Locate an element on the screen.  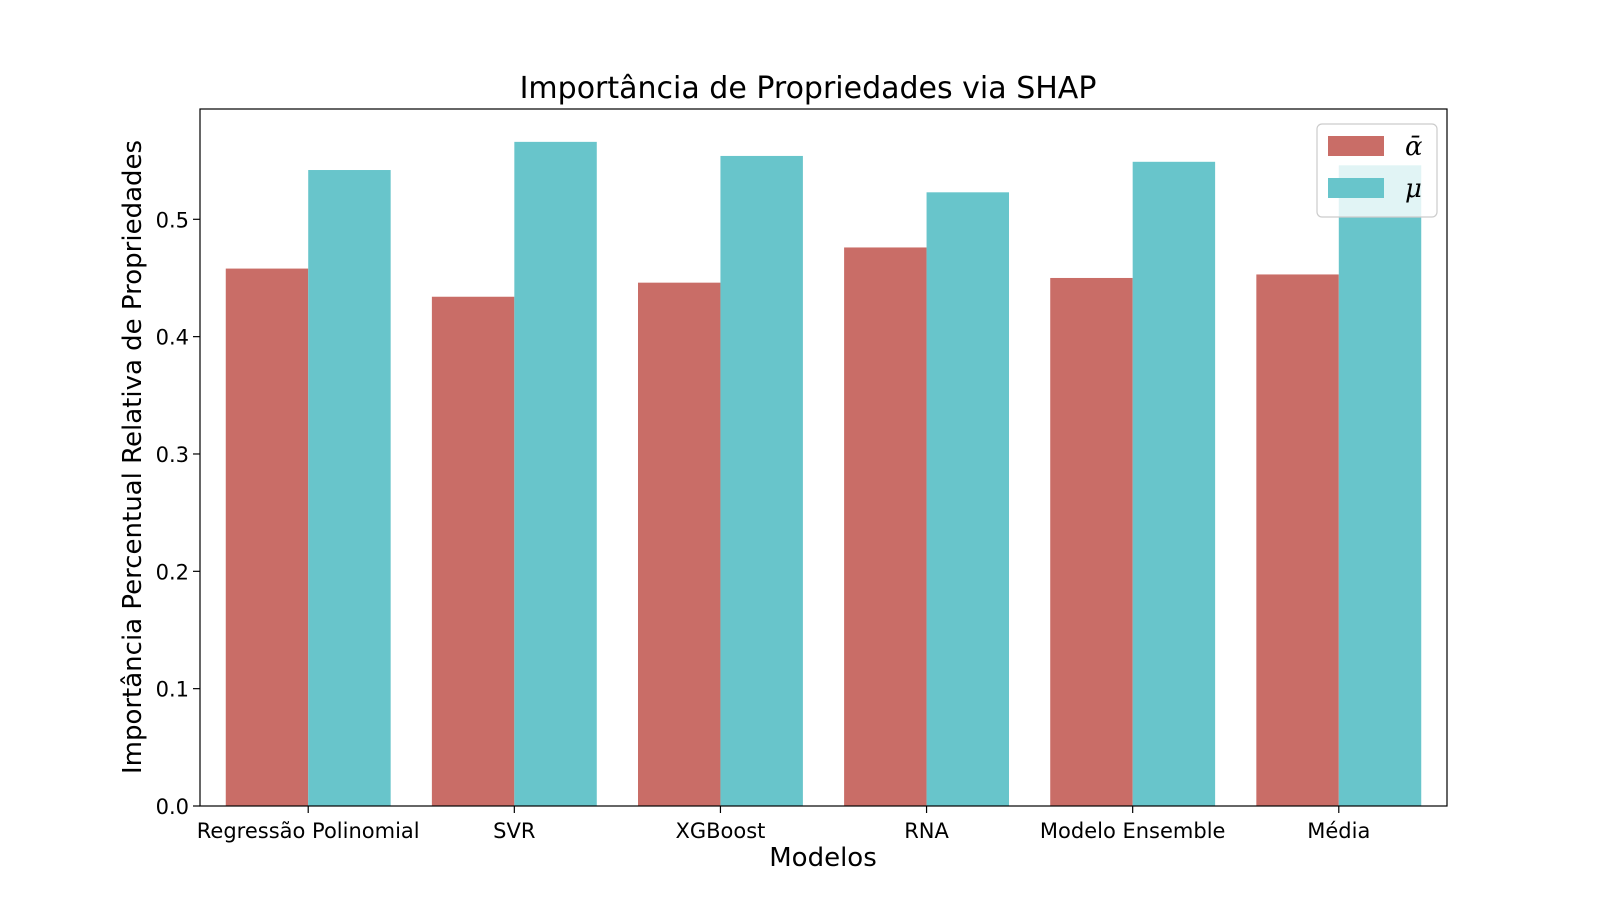
x-tick-label: XGBoost is located at coordinates (720, 831).